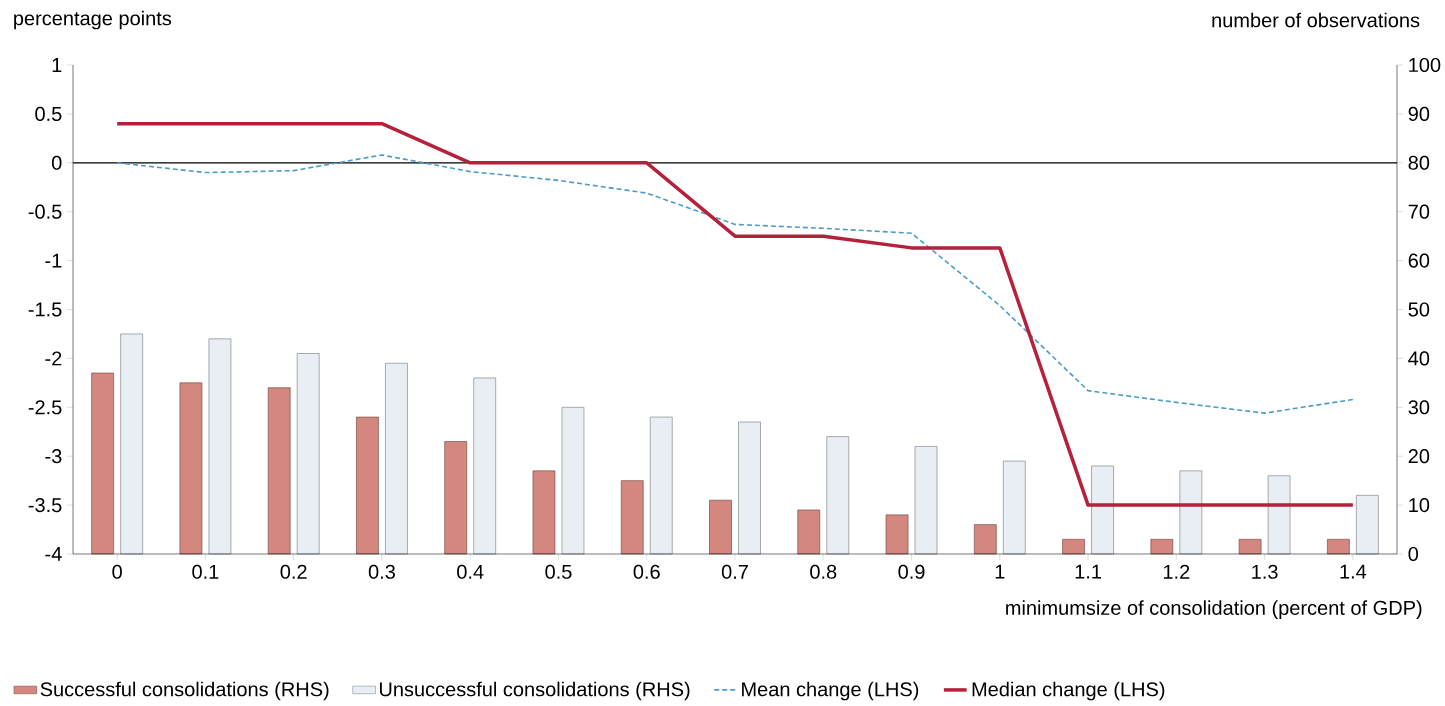  I want to click on x-tick-label: 0.5, so click(558, 571).